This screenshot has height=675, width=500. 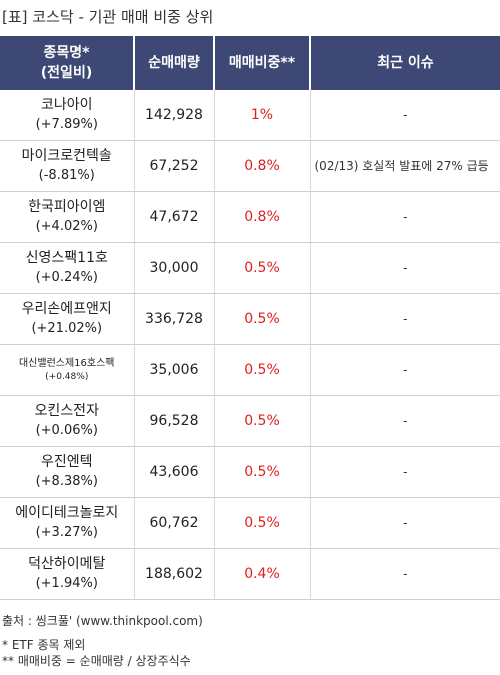 I want to click on stock-name-cell: 신영스팩11호 (+0.24%), so click(x=67, y=268).